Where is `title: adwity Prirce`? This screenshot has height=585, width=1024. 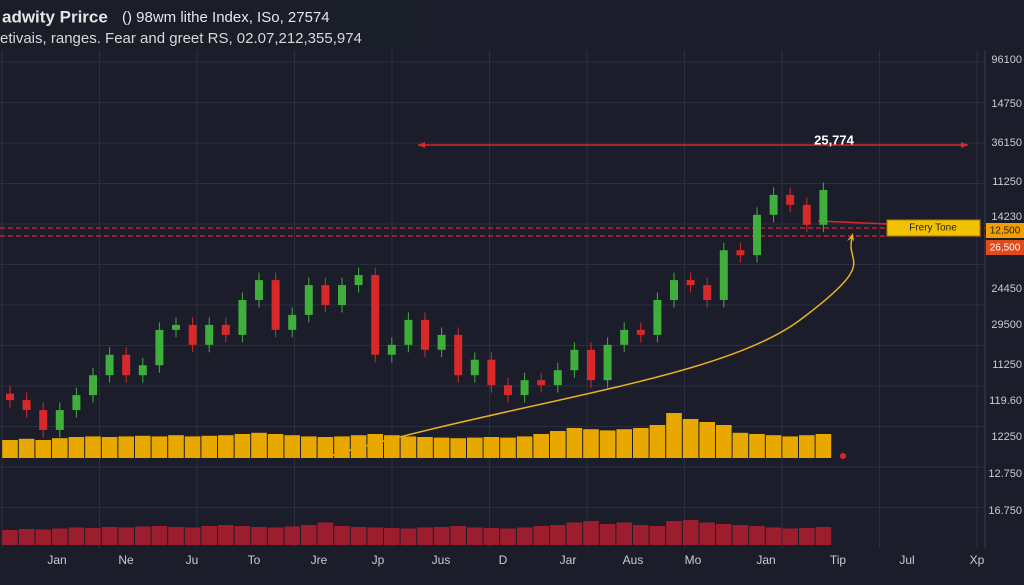
title: adwity Prirce is located at coordinates (55, 16).